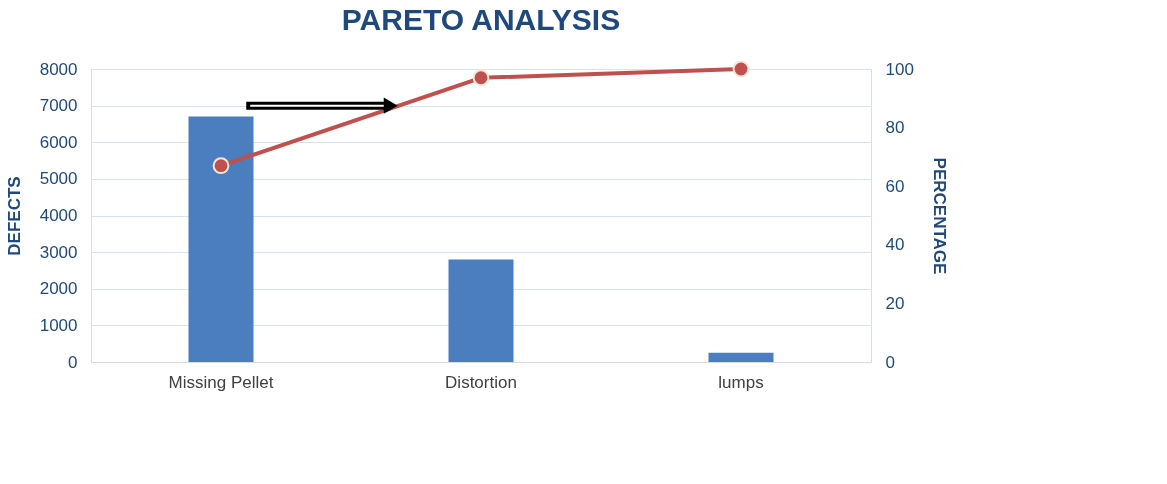  What do you see at coordinates (58, 289) in the screenshot?
I see `y-tick-label: 2000` at bounding box center [58, 289].